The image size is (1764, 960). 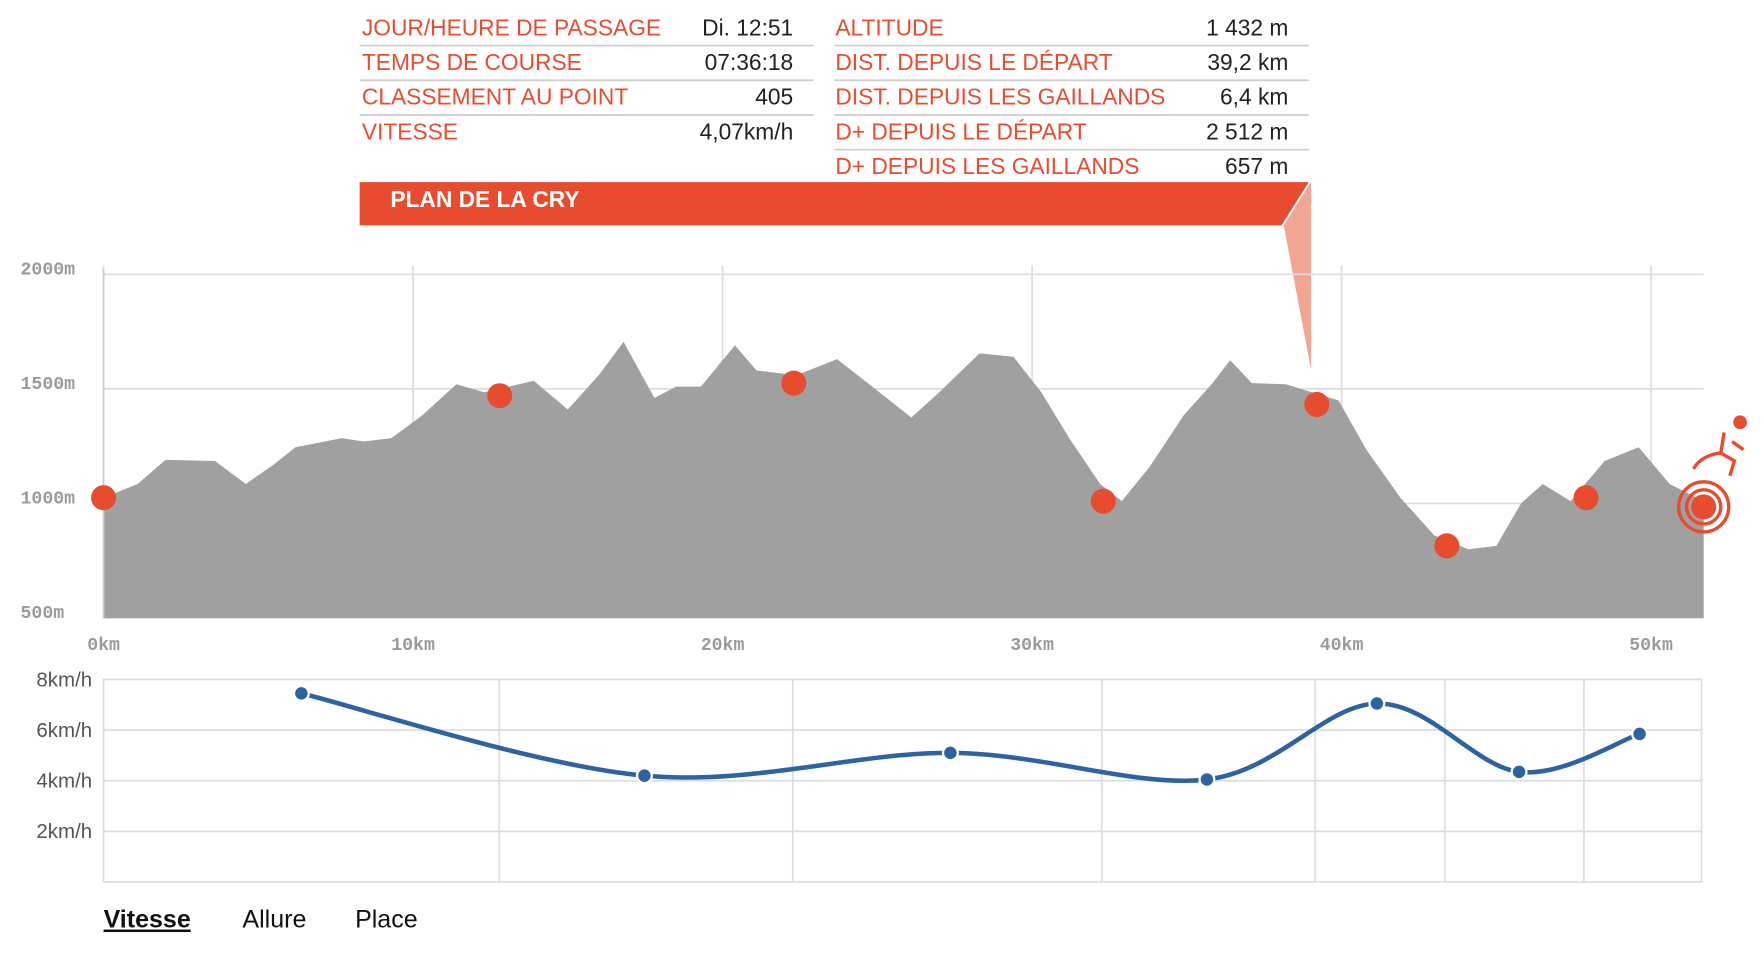 I want to click on tabs: Vitesse Allure Place, so click(x=261, y=920).